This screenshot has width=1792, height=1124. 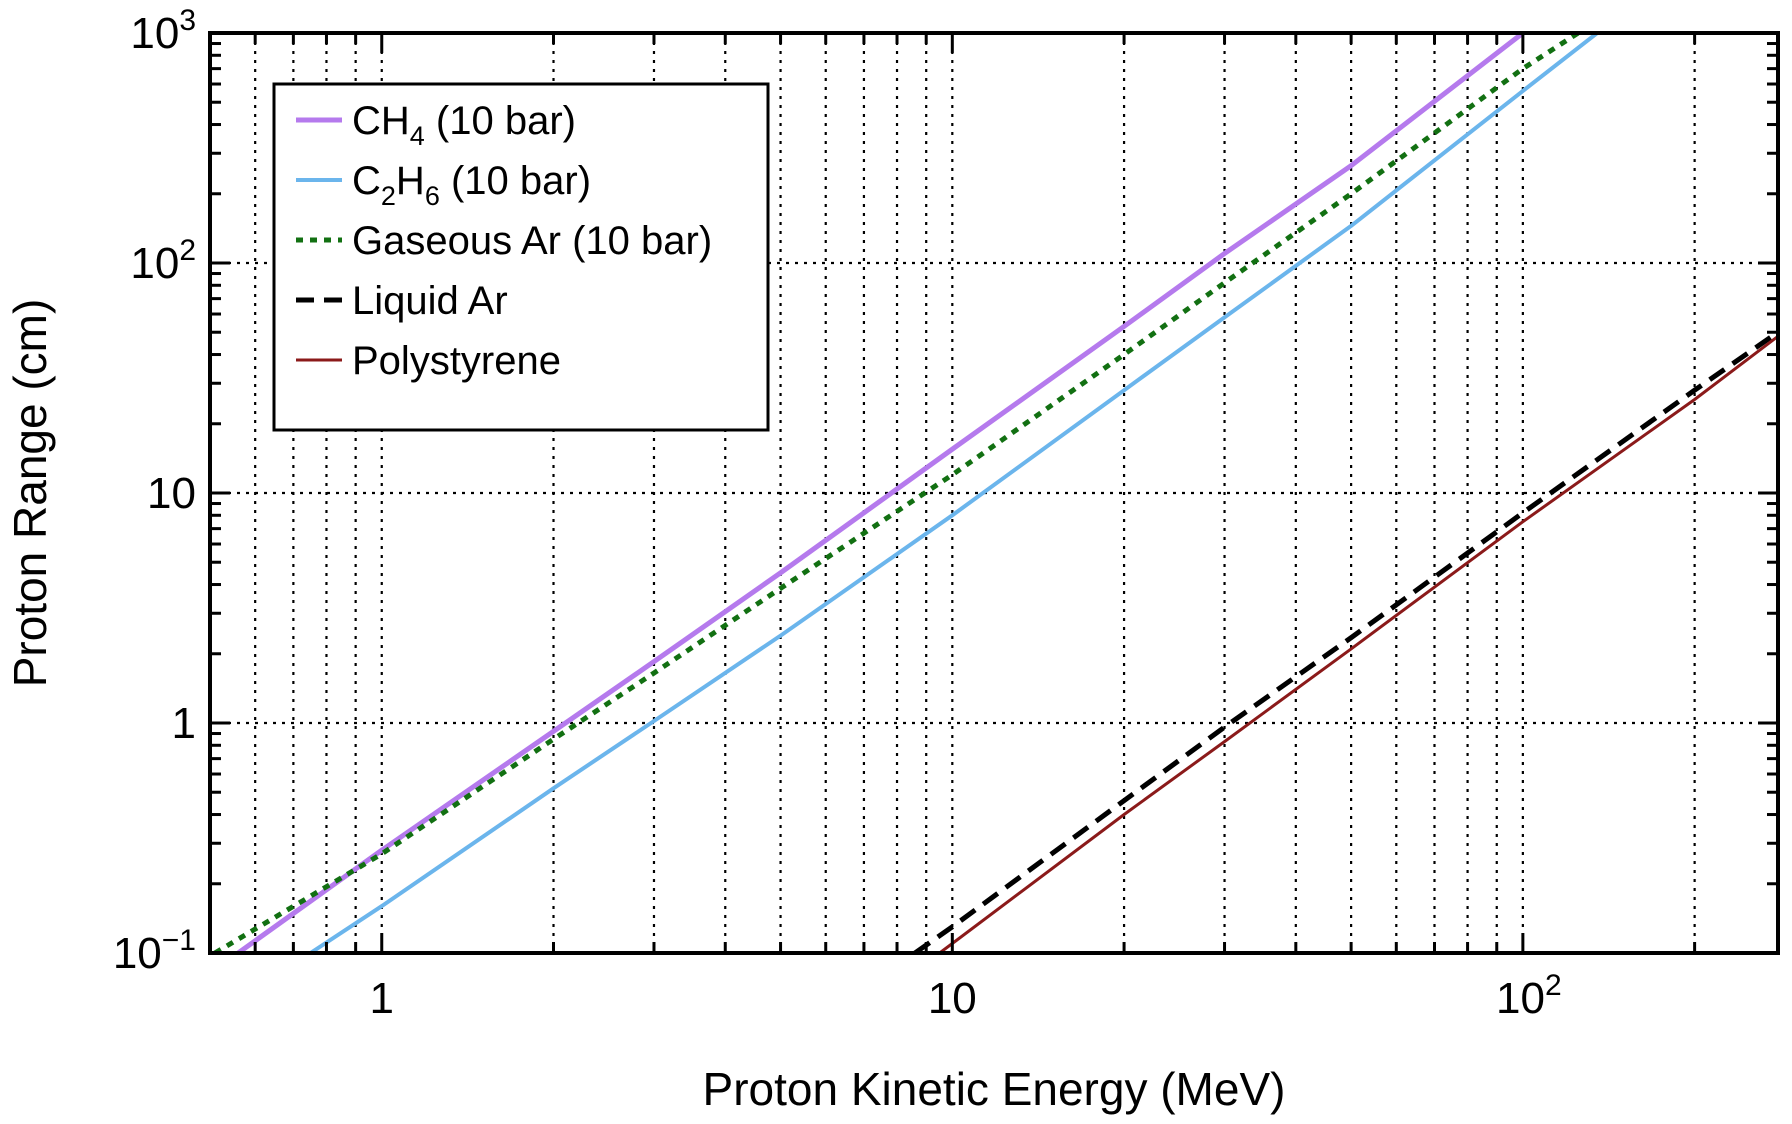 I want to click on y-tick-label: 1, so click(x=184, y=723).